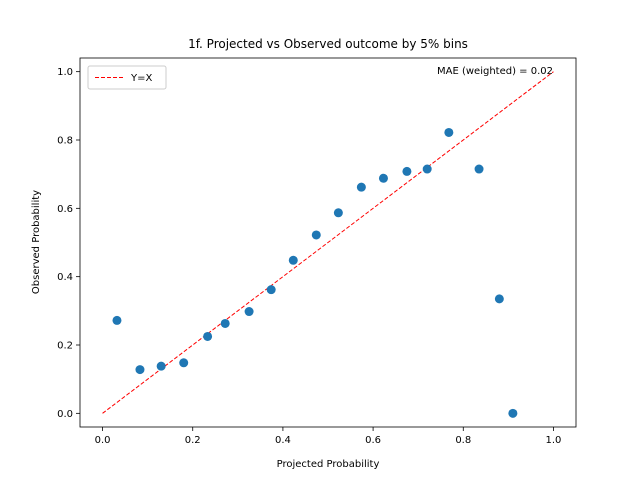 This screenshot has height=480, width=640. What do you see at coordinates (65, 414) in the screenshot?
I see `y-tick-label: 0.0` at bounding box center [65, 414].